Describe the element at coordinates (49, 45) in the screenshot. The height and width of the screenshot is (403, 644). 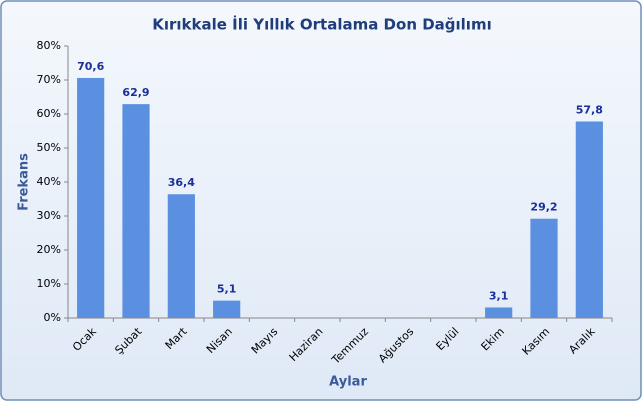
I see `y-tick-label: 80%` at that location.